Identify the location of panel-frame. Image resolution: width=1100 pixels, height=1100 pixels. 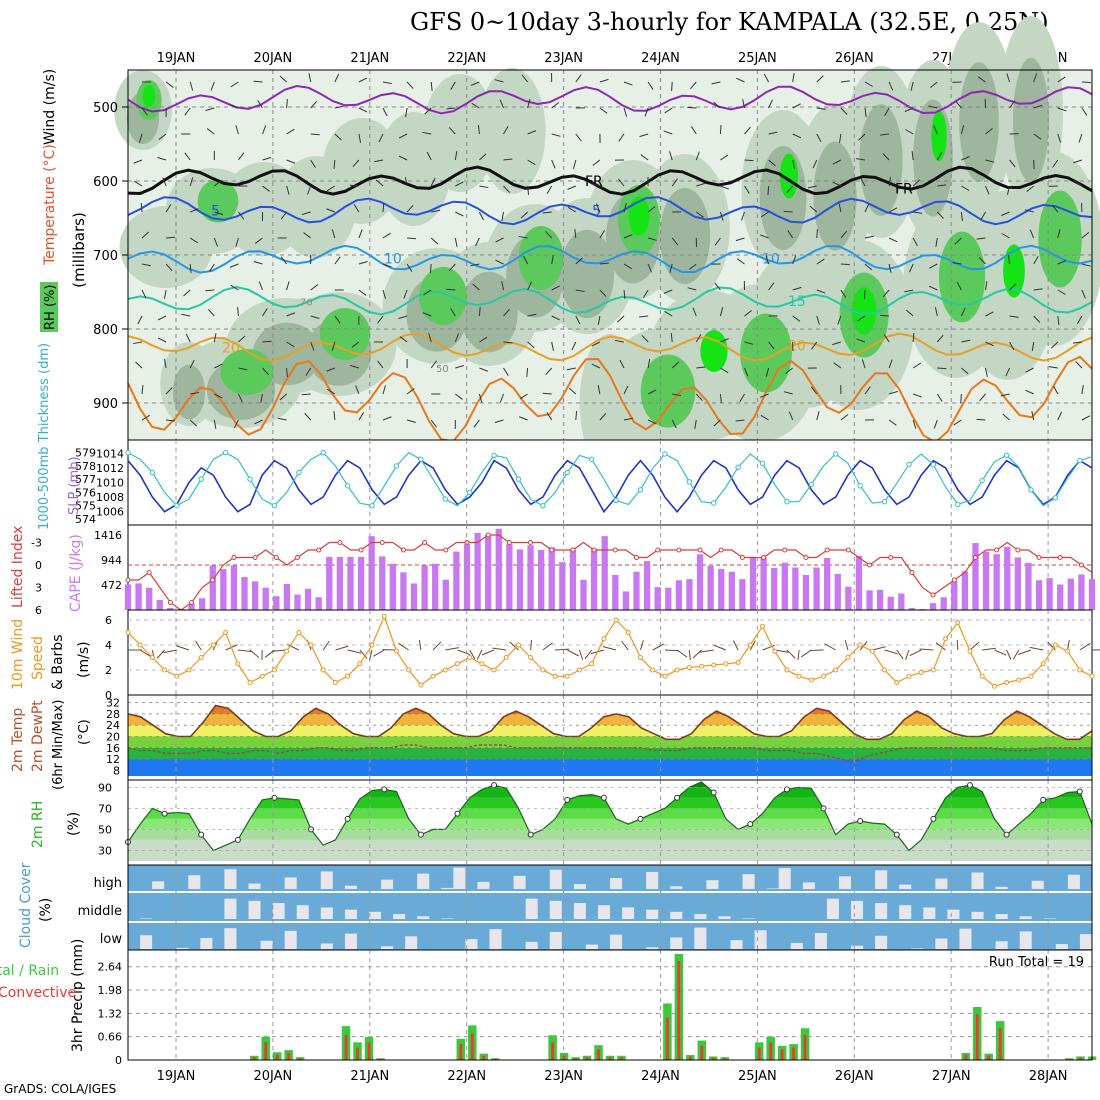
(610, 1005).